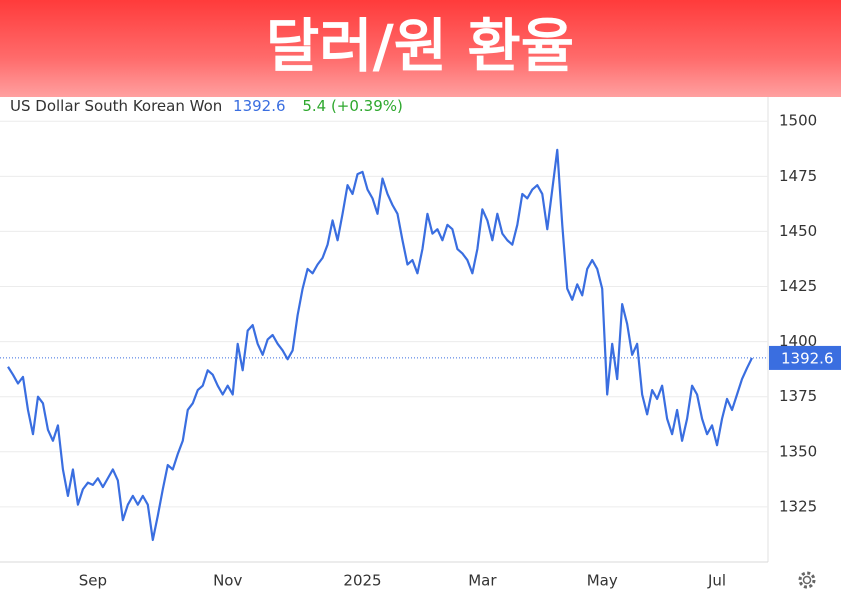  What do you see at coordinates (807, 580) in the screenshot?
I see `settings-icon` at bounding box center [807, 580].